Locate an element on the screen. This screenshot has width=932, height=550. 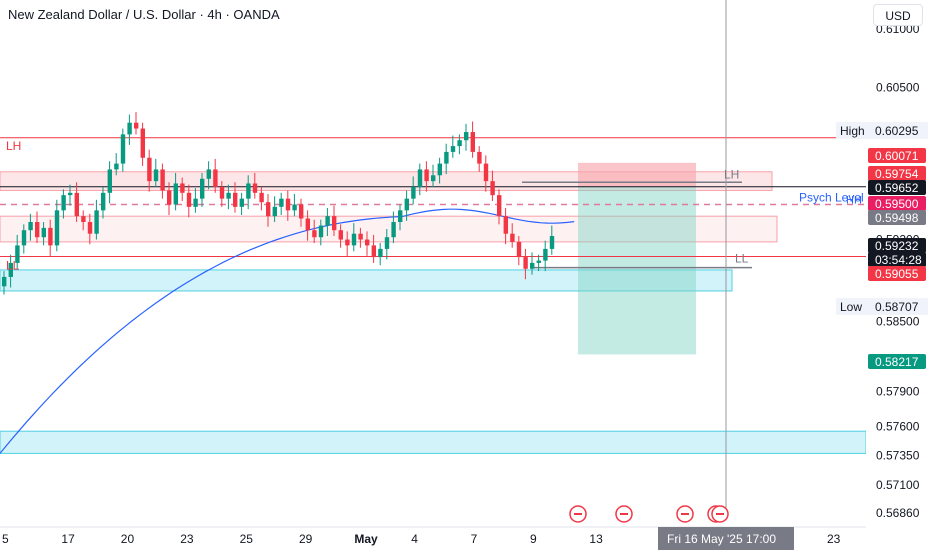
price-label: 0.58707 is located at coordinates (897, 307).